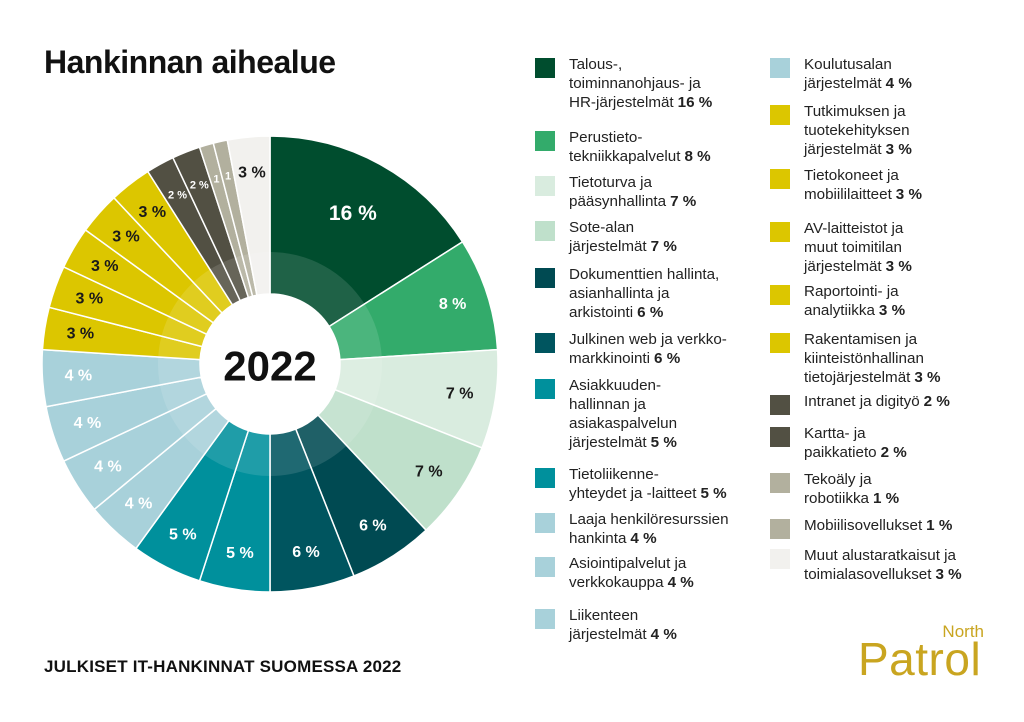  I want to click on slice-22-inner-band, so click(259, 274).